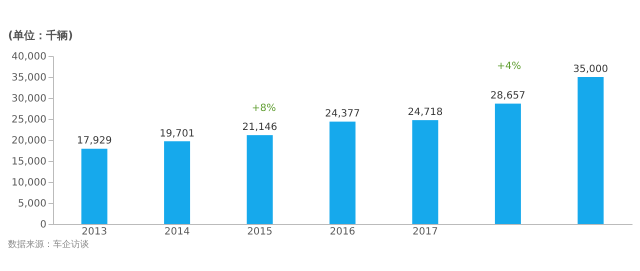 The width and height of the screenshot is (640, 271). I want to click on data-label: 21,146, so click(260, 128).